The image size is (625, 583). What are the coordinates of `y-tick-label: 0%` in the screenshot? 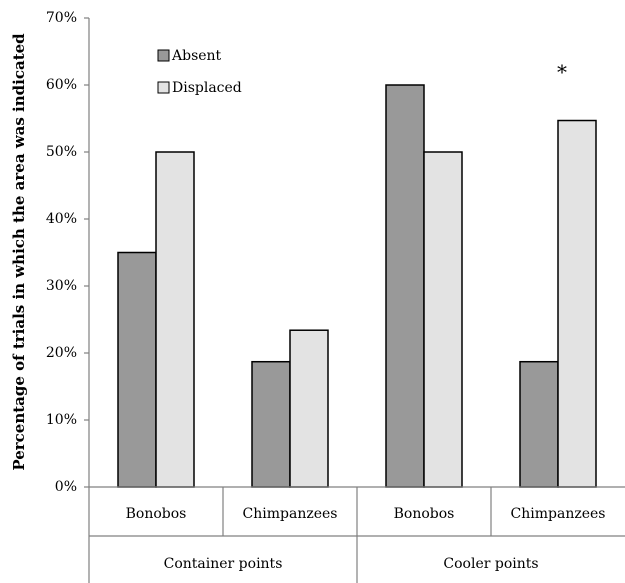 It's located at (66, 487).